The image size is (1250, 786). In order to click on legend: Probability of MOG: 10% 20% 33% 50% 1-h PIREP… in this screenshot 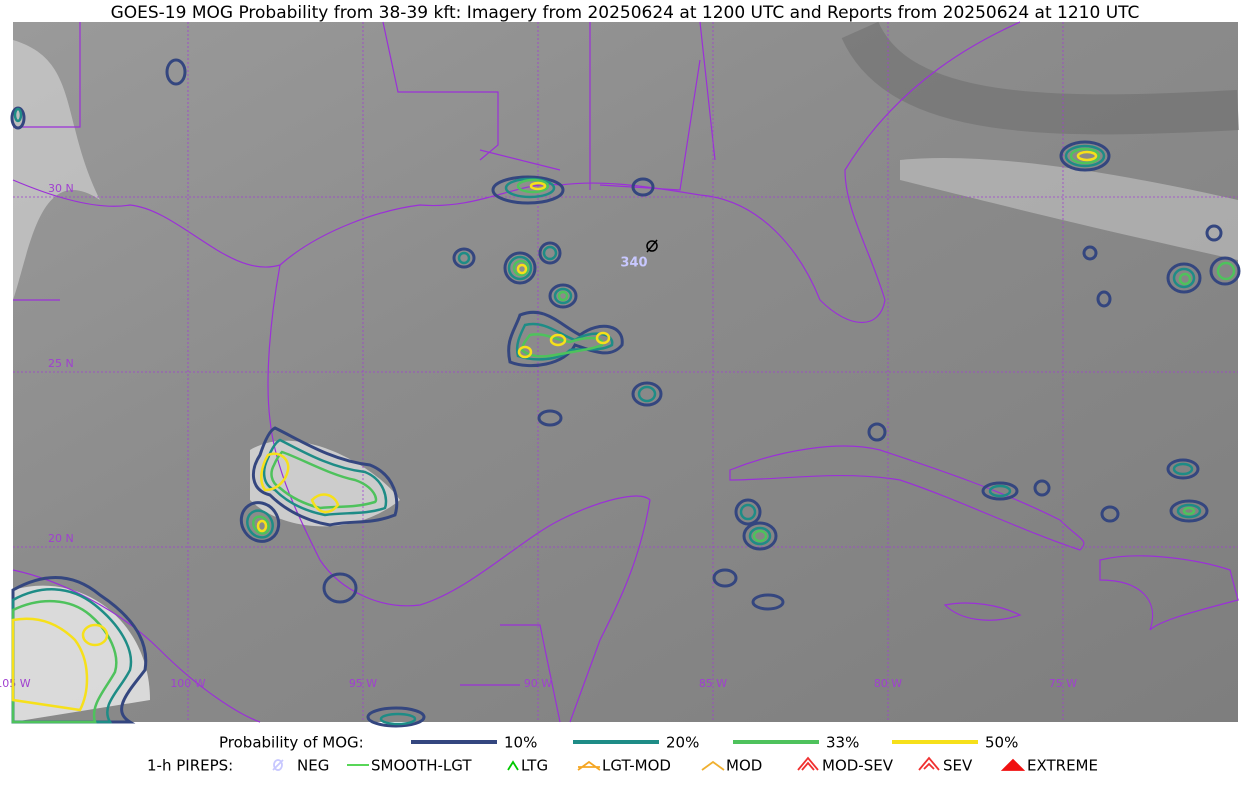, I will do `click(622, 754)`.